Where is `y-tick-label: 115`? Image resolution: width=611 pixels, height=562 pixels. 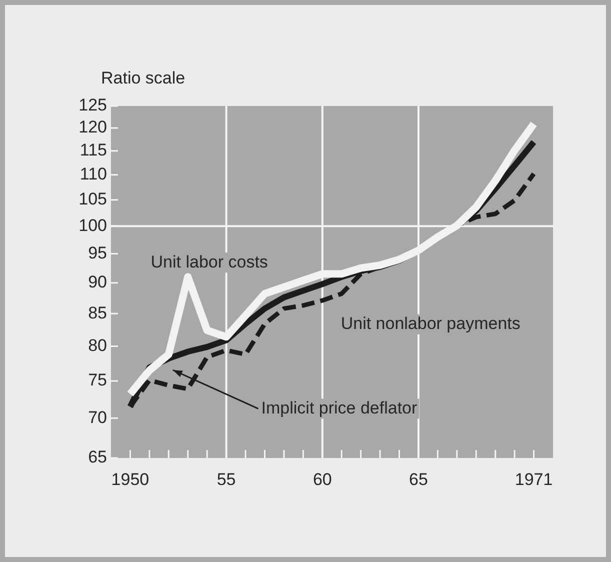 y-tick-label: 115 is located at coordinates (93, 150).